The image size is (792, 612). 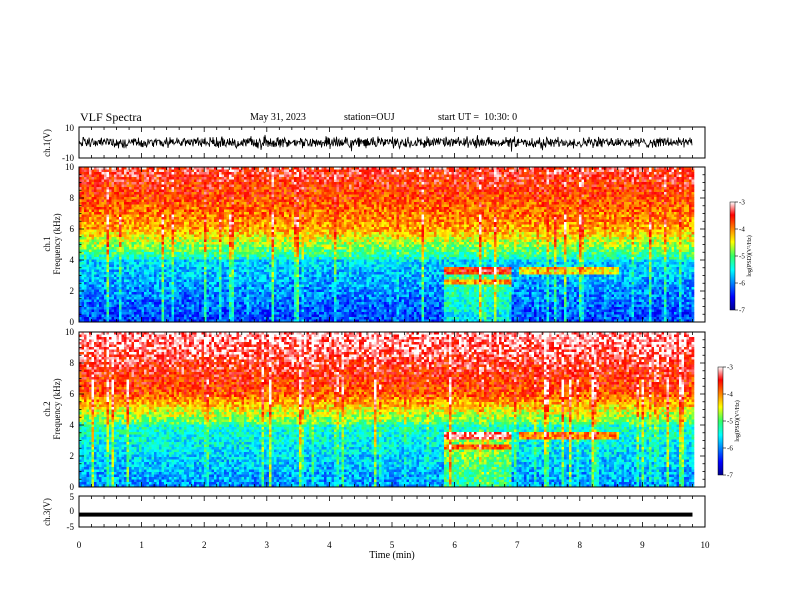 What do you see at coordinates (111, 117) in the screenshot?
I see `figure-title: VLF Spectra` at bounding box center [111, 117].